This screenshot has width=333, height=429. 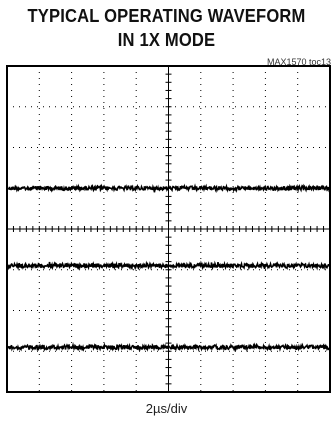 What do you see at coordinates (166, 408) in the screenshot?
I see `x-scale-label: 2µs/div` at bounding box center [166, 408].